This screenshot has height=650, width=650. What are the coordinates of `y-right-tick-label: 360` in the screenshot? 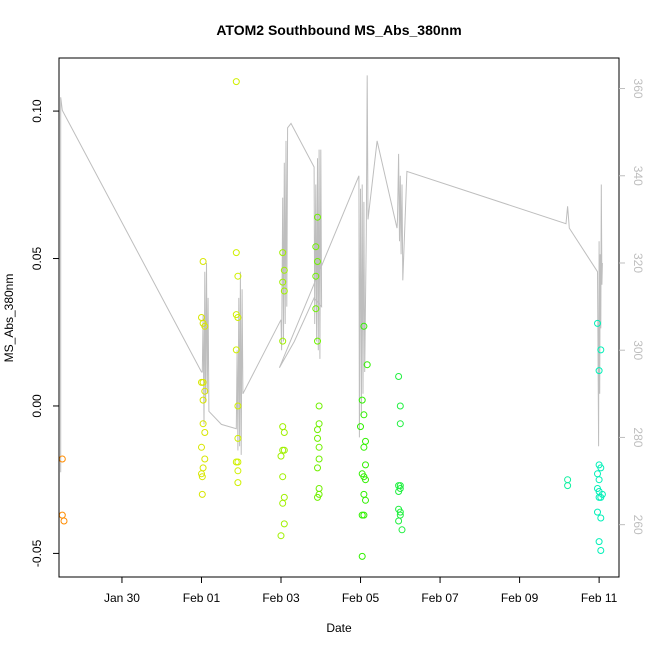 It's located at (638, 89).